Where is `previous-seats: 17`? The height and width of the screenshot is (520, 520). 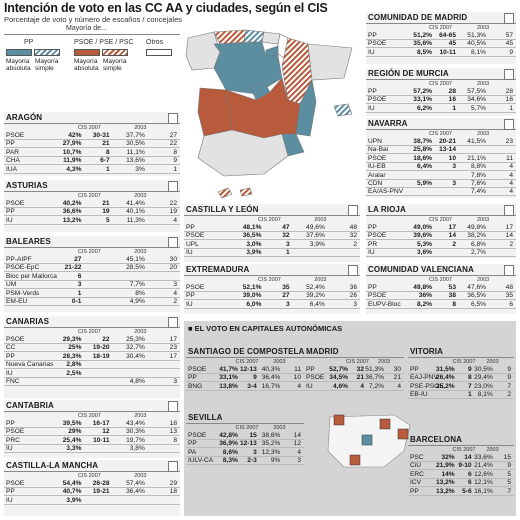 previous-seats: 17 is located at coordinates (173, 339).